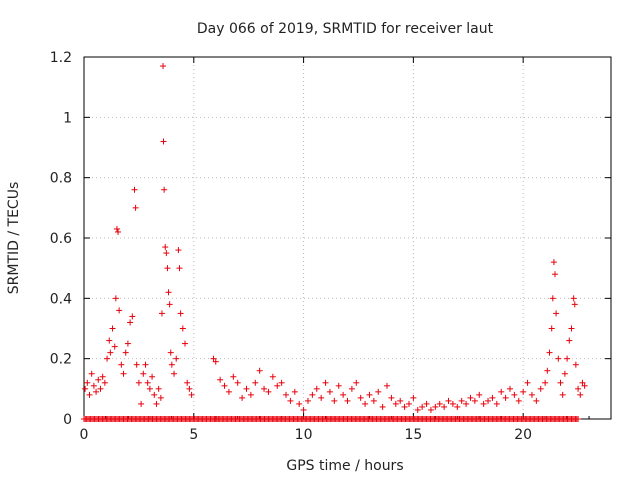  Describe the element at coordinates (304, 435) in the screenshot. I see `x-tick-label: 10` at that location.